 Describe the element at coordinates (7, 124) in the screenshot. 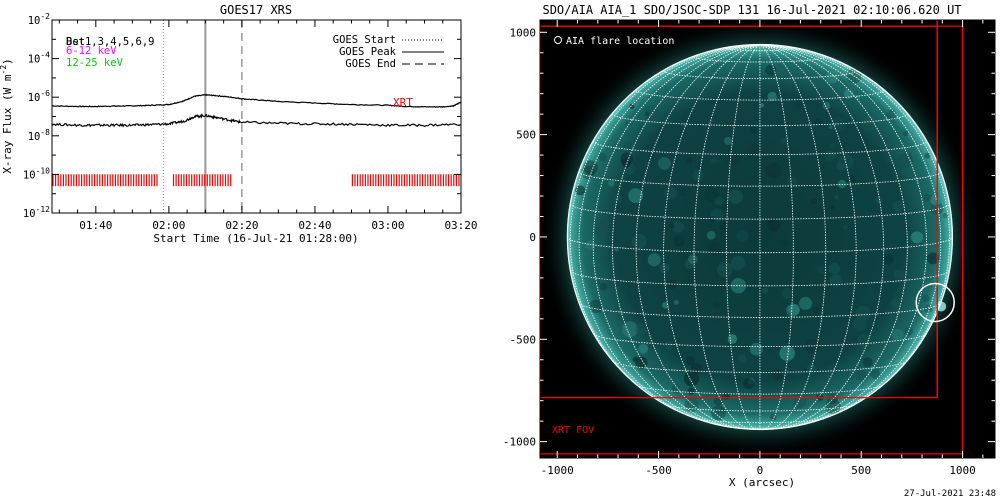

I see `goes-y-label-text: X-ray Flux (W m` at that location.